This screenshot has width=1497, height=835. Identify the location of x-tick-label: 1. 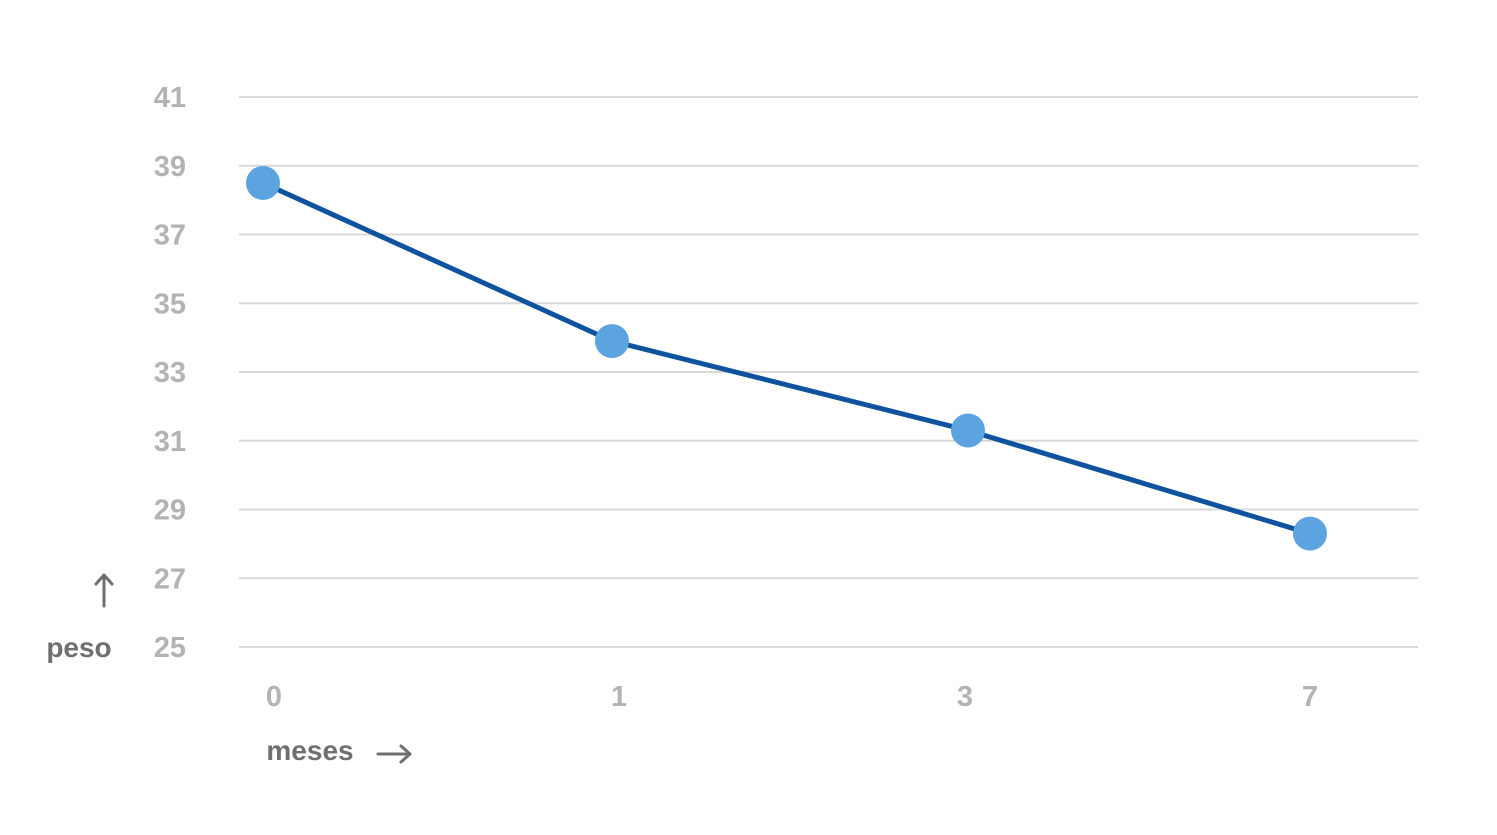
(619, 697).